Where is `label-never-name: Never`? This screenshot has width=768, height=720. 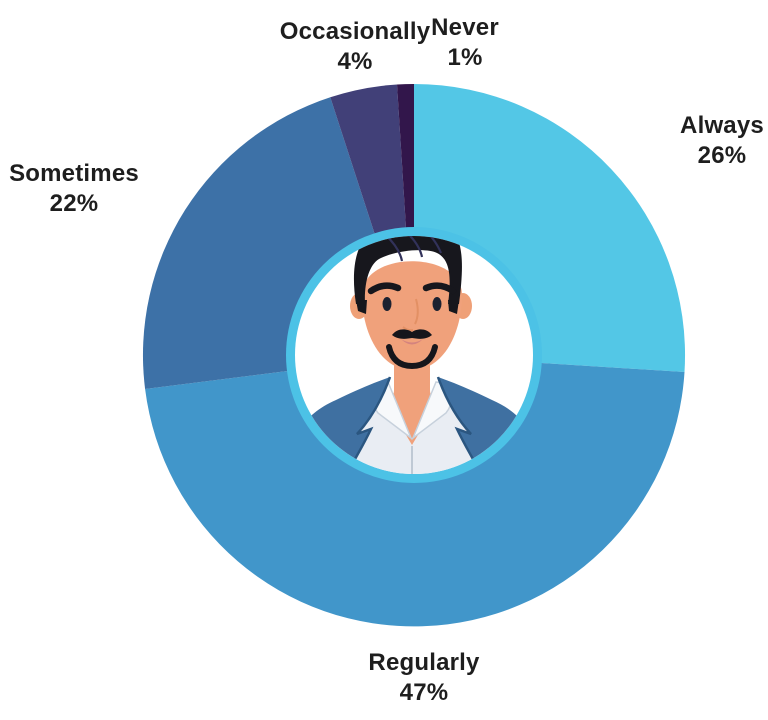 label-never-name: Never is located at coordinates (465, 27).